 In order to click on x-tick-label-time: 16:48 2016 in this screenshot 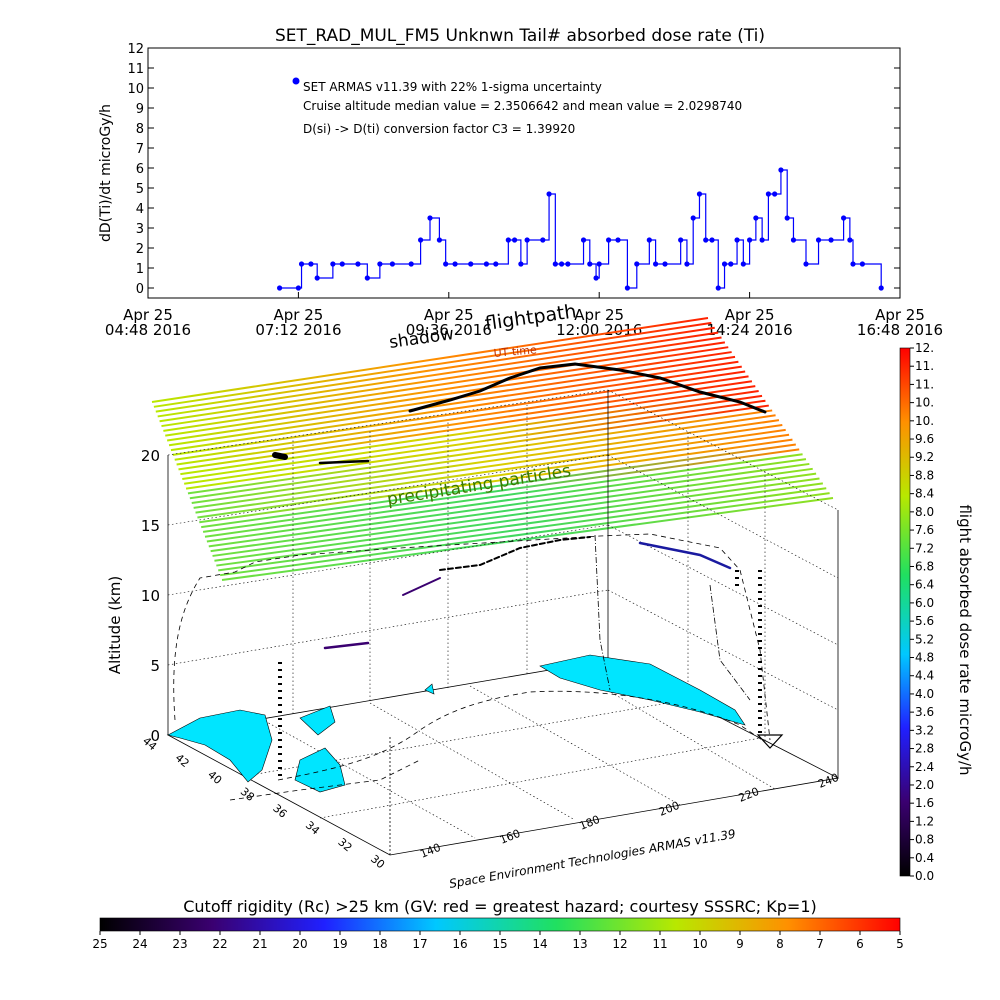, I will do `click(900, 330)`.